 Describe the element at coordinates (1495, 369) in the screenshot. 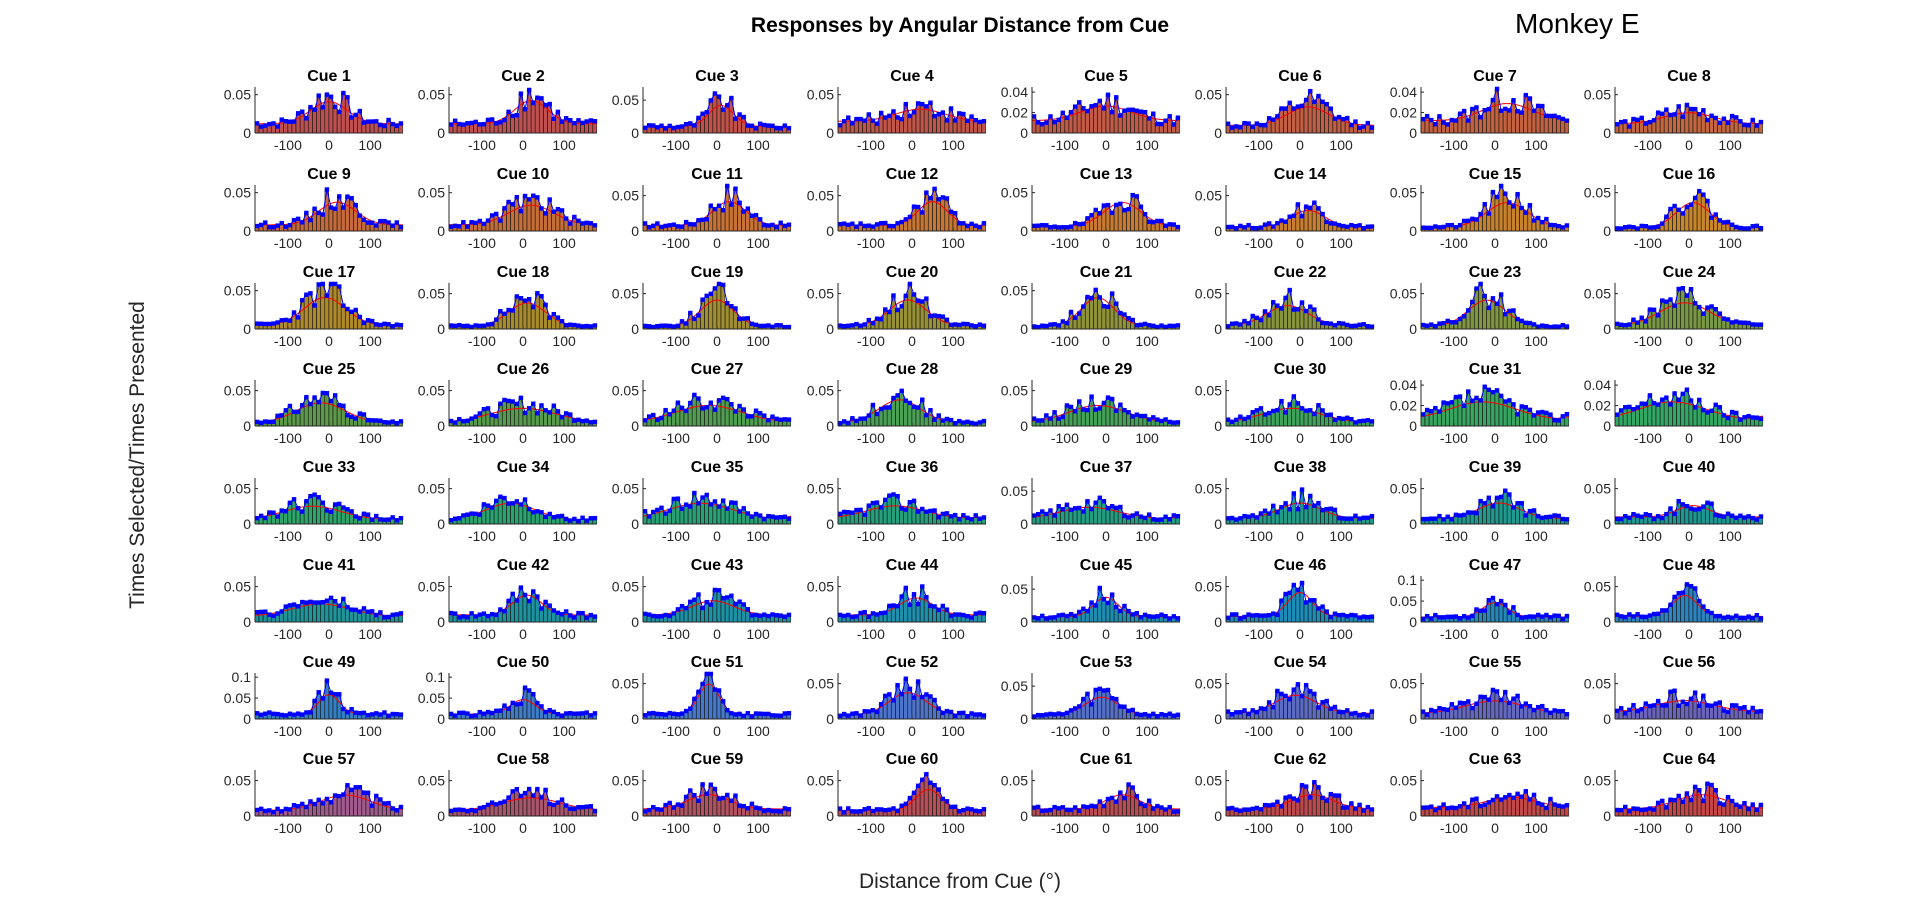

I see `panel-title: Cue 31` at that location.